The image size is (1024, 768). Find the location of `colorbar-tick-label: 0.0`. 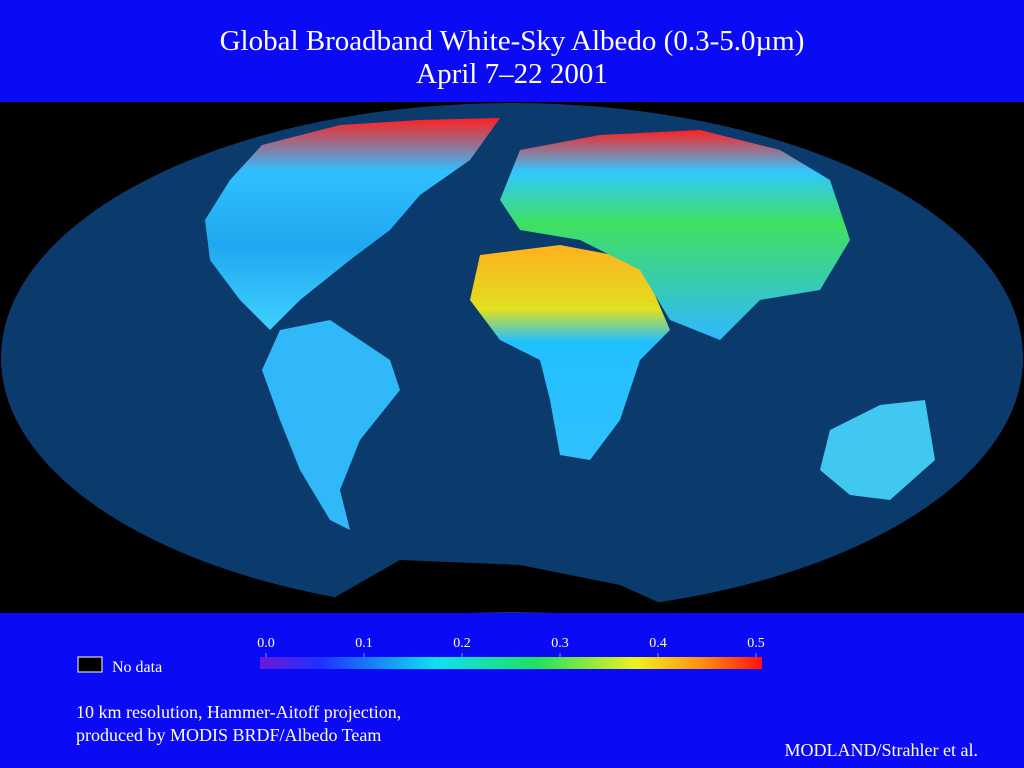

colorbar-tick-label: 0.0 is located at coordinates (266, 643).